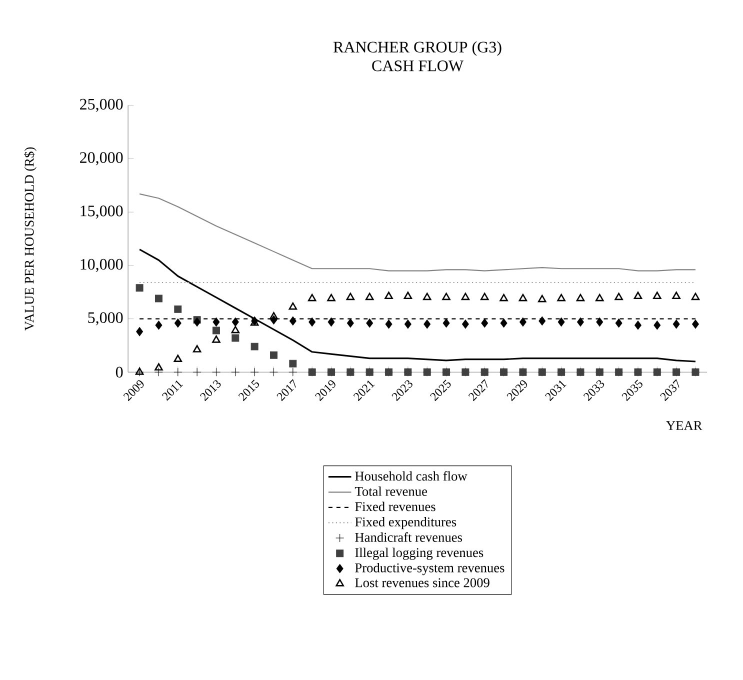 The image size is (743, 680). Describe the element at coordinates (395, 507) in the screenshot. I see `legend-label: Fixed revenues` at that location.